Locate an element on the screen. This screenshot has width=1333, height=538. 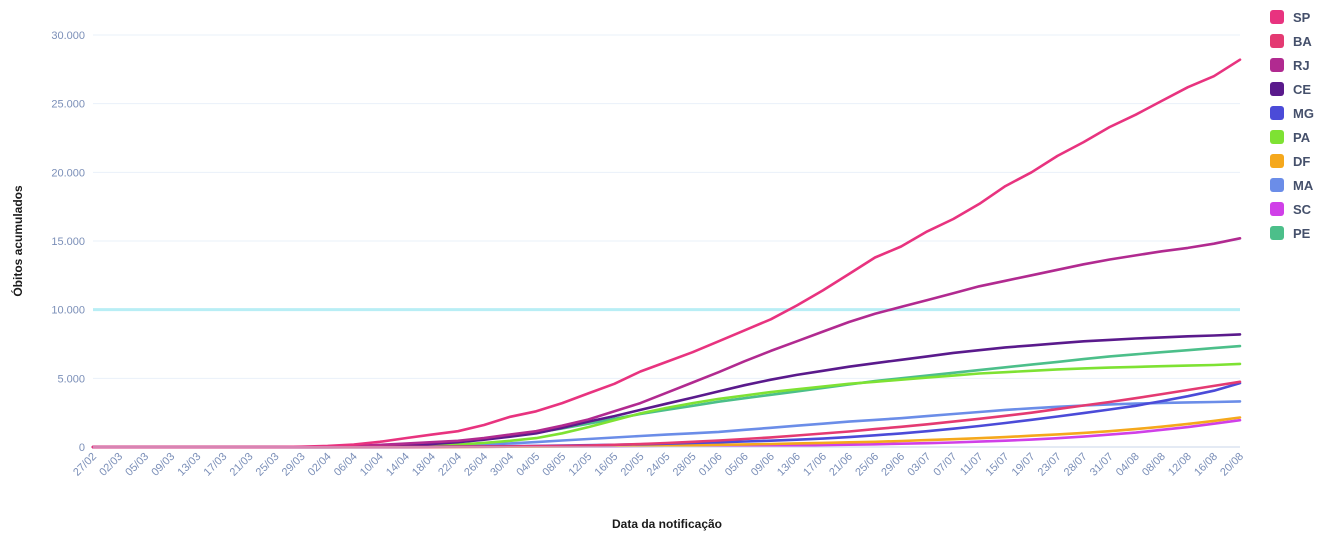
x-tick-label: 17/03 is located at coordinates (216, 465).